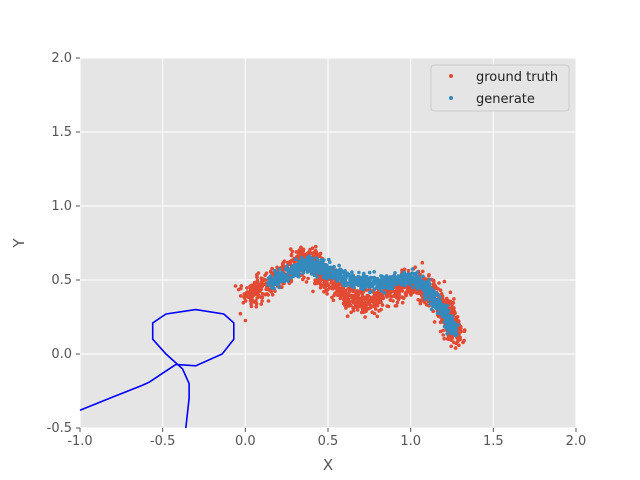 The height and width of the screenshot is (480, 640). I want to click on x-tick-label: -0.5, so click(162, 441).